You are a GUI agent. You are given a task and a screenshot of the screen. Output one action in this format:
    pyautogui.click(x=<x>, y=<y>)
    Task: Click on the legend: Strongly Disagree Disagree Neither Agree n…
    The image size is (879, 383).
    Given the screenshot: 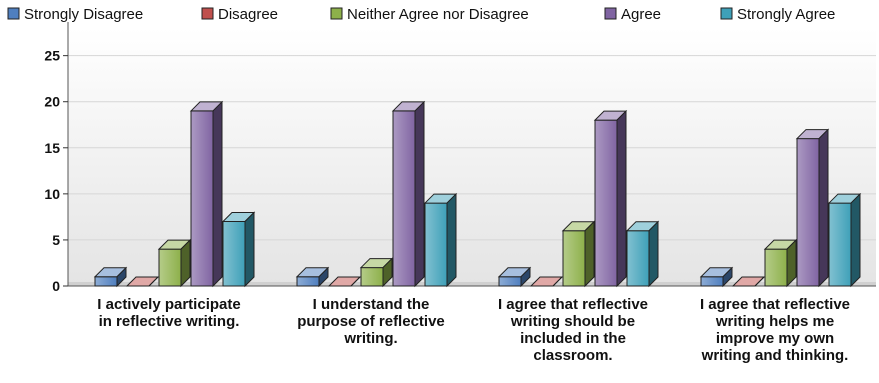 What is the action you would take?
    pyautogui.click(x=421, y=14)
    